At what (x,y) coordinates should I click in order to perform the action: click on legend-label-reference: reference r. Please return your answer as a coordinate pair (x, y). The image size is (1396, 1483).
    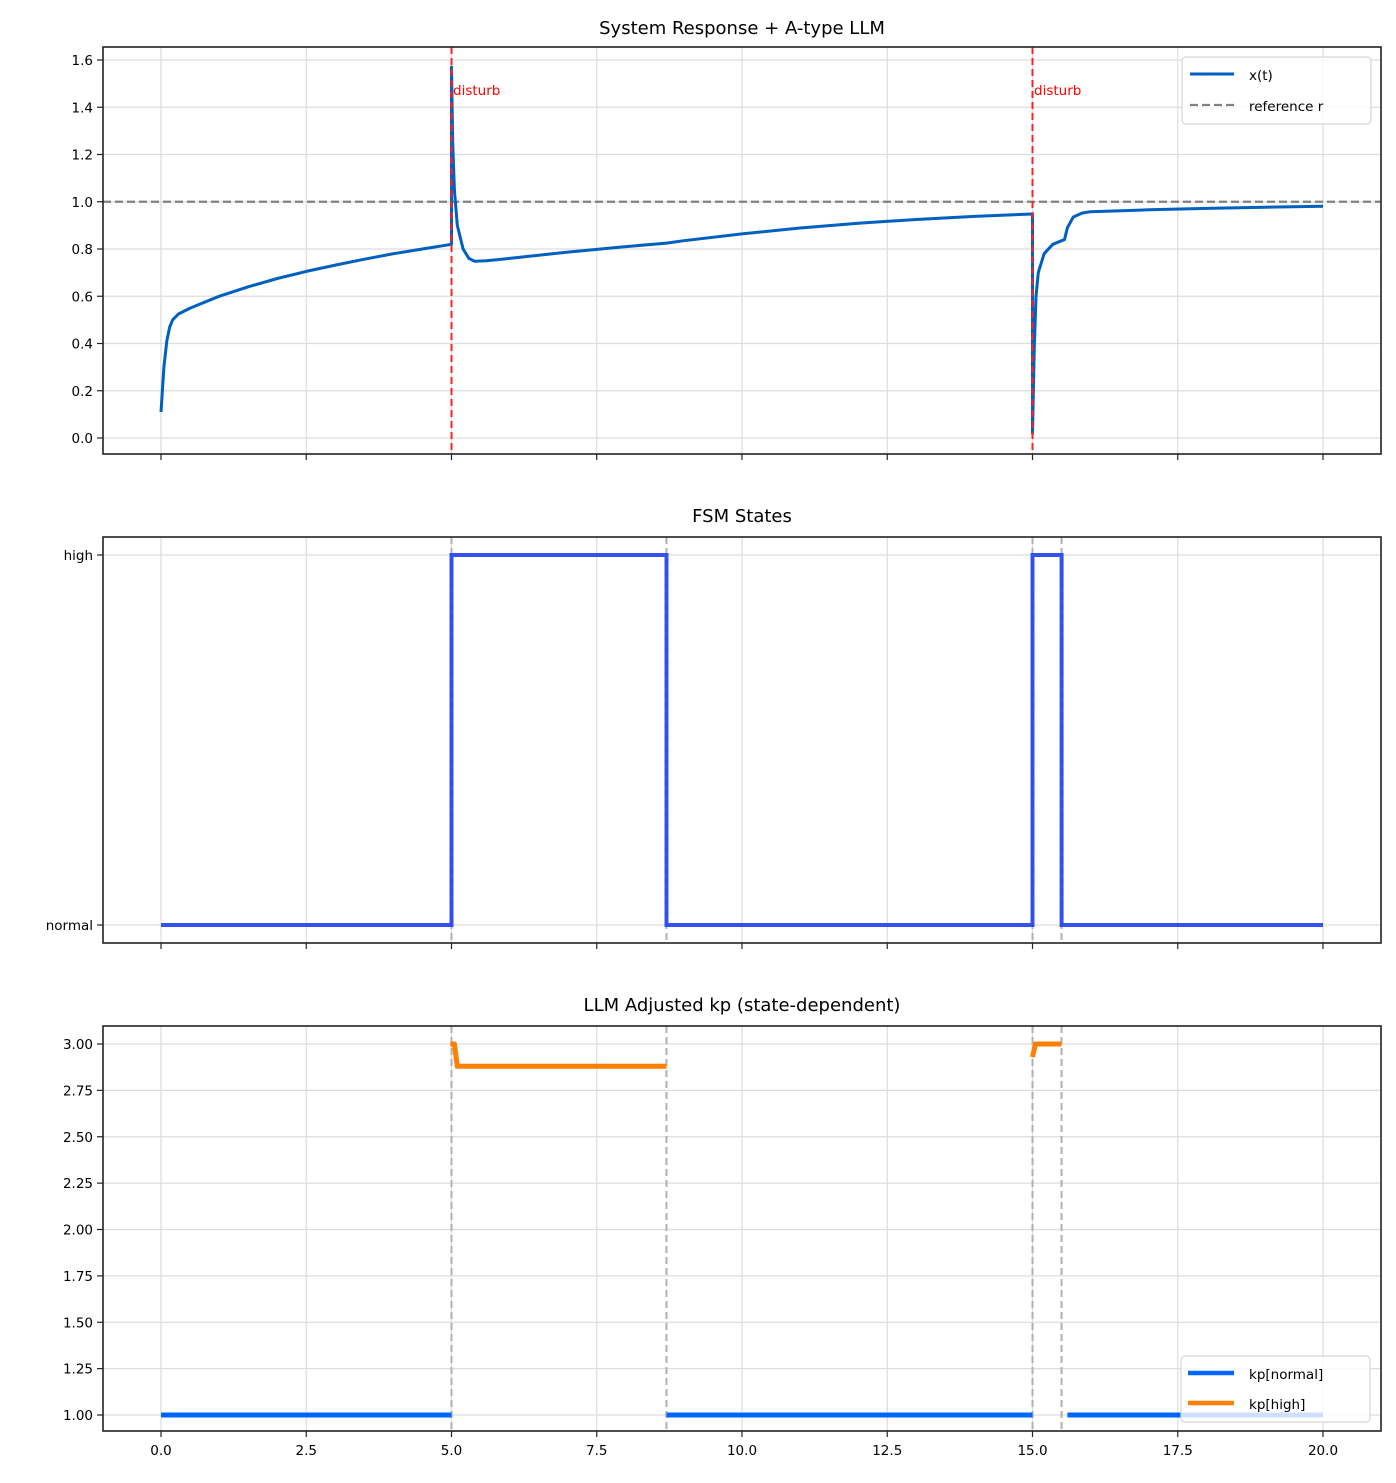
    Looking at the image, I should click on (1286, 107).